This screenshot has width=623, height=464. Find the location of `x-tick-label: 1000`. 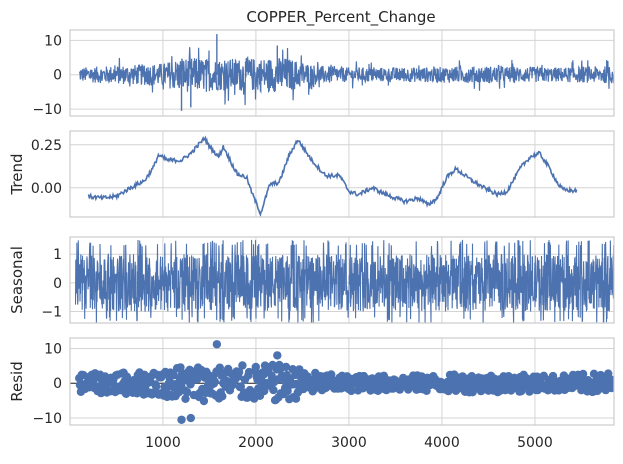

x-tick-label: 1000 is located at coordinates (163, 443).